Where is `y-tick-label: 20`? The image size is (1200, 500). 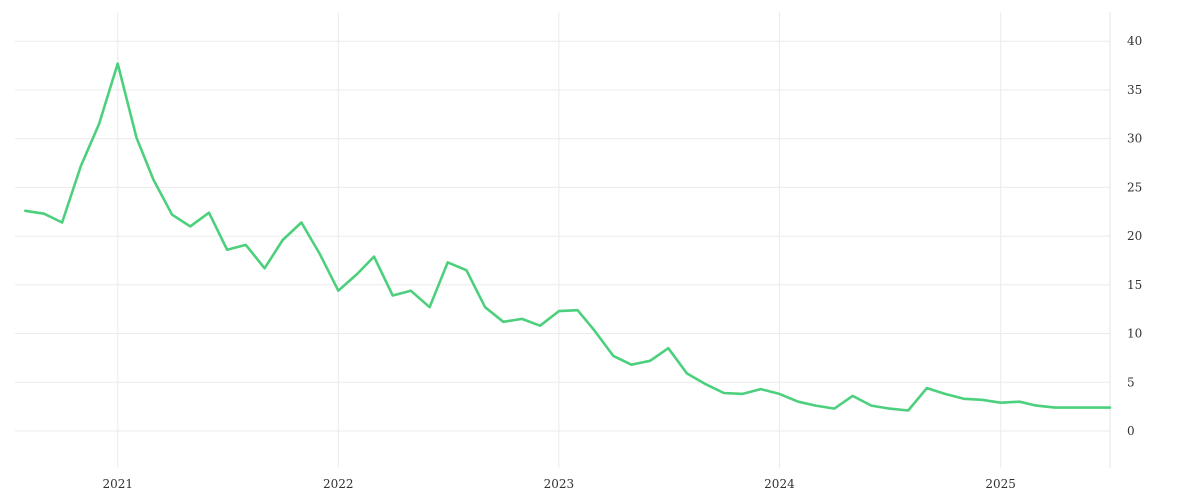
y-tick-label: 20 is located at coordinates (1134, 236).